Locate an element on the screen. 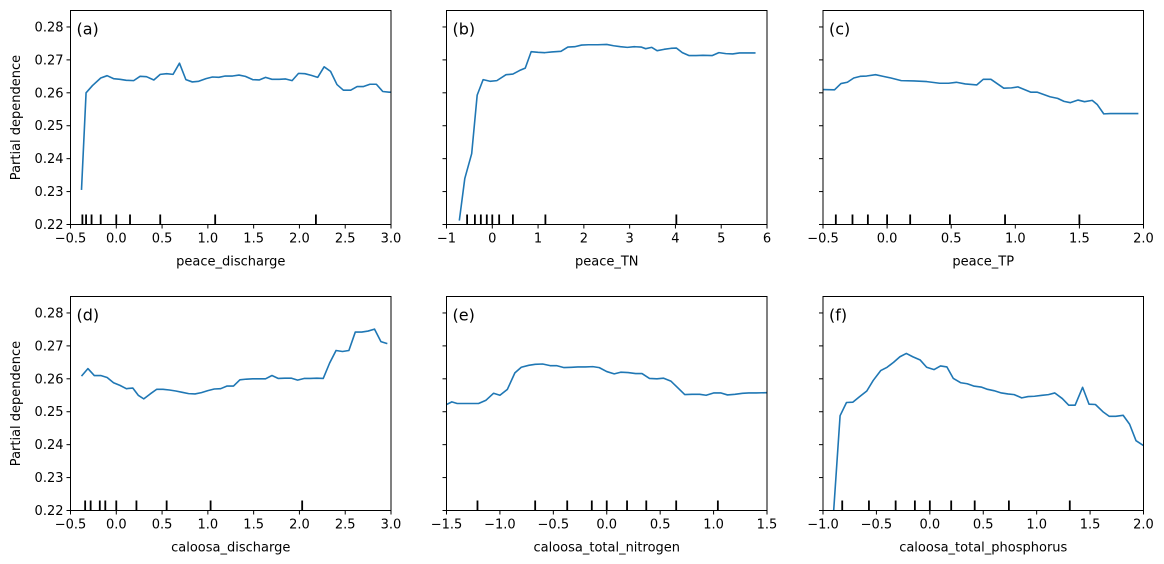  x-tick-label: 6 is located at coordinates (767, 239).